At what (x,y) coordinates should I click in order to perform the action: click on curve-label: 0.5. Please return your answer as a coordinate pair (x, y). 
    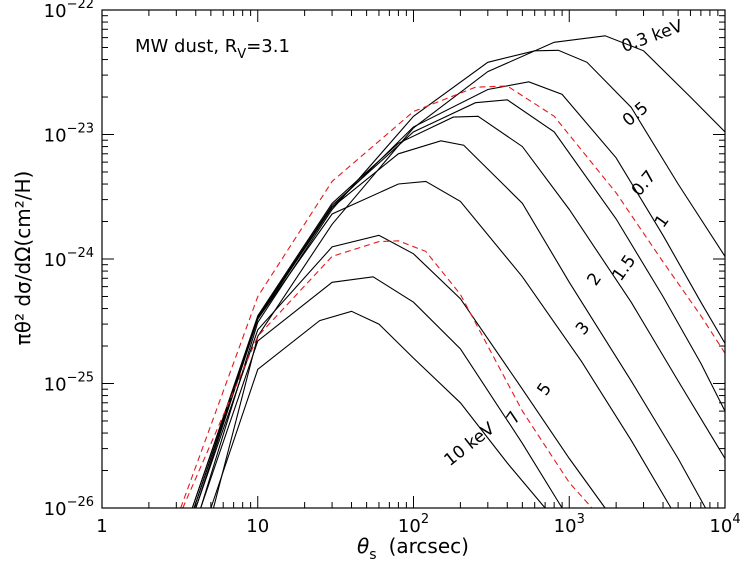
    Looking at the image, I should click on (636, 114).